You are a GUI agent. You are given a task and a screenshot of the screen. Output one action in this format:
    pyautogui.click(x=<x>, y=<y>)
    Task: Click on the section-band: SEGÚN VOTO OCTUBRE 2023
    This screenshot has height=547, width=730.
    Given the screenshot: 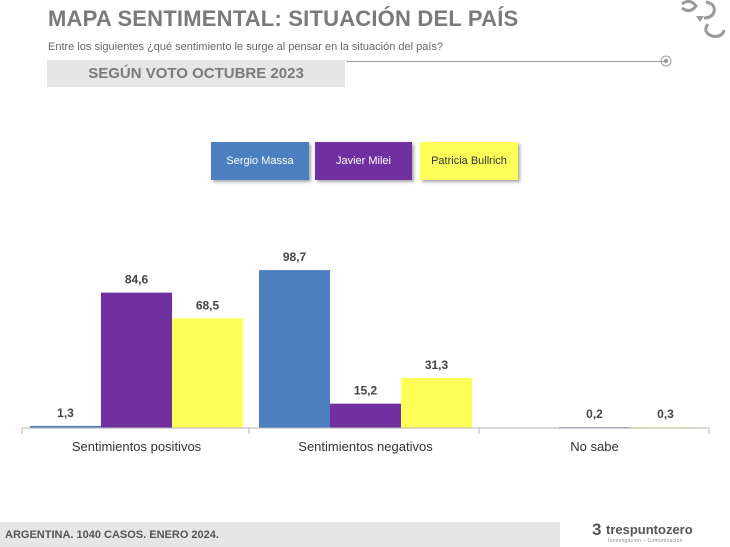 What is the action you would take?
    pyautogui.click(x=196, y=73)
    